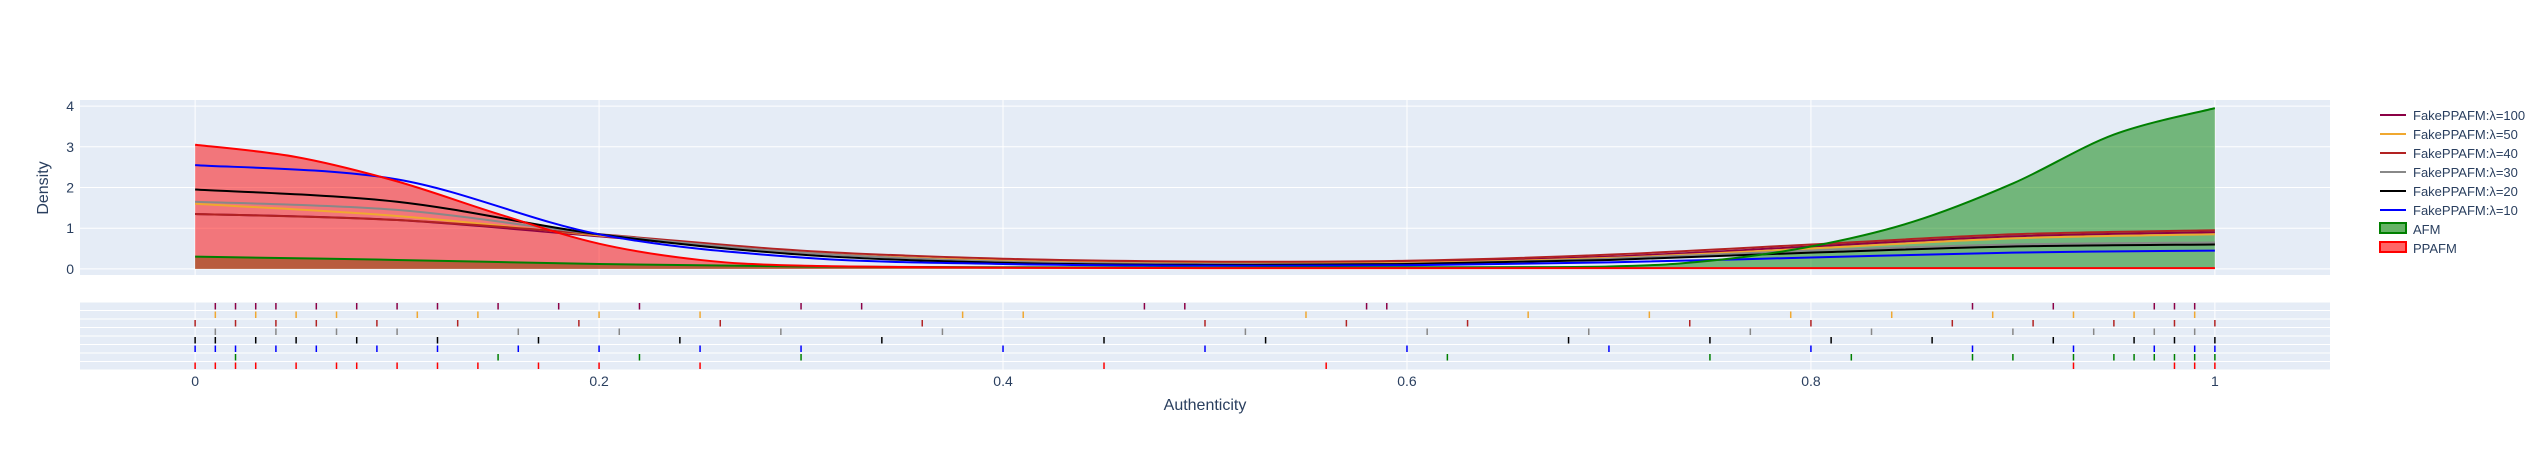 The image size is (2544, 450). I want to click on x-tick-label: 0, so click(195, 381).